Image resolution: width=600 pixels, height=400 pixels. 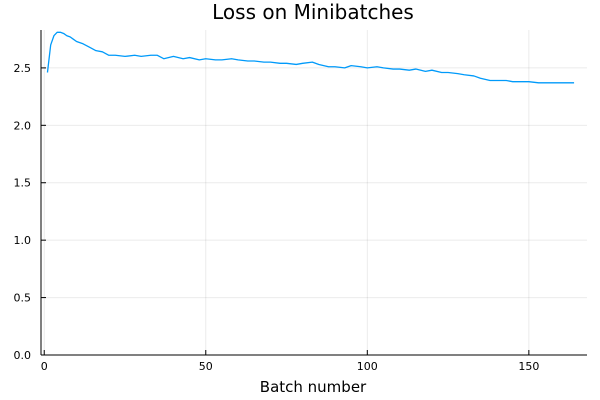 I want to click on series-layer, so click(x=310, y=57).